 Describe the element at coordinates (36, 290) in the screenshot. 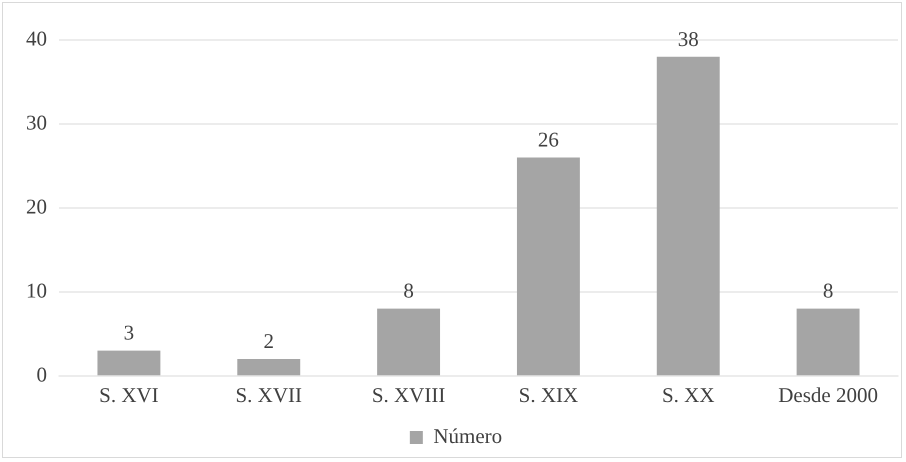

I see `y-tick-label: 10` at that location.